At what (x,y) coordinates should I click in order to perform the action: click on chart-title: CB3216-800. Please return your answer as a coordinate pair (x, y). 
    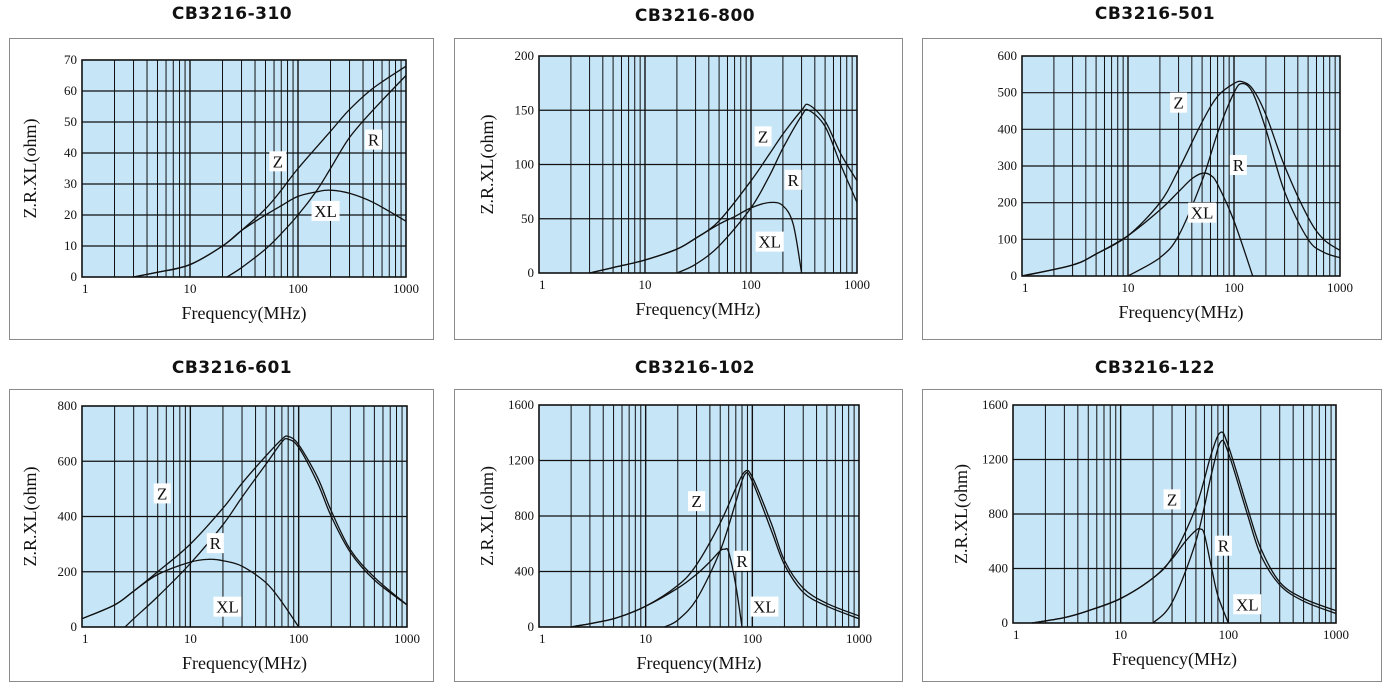
    Looking at the image, I should click on (695, 16).